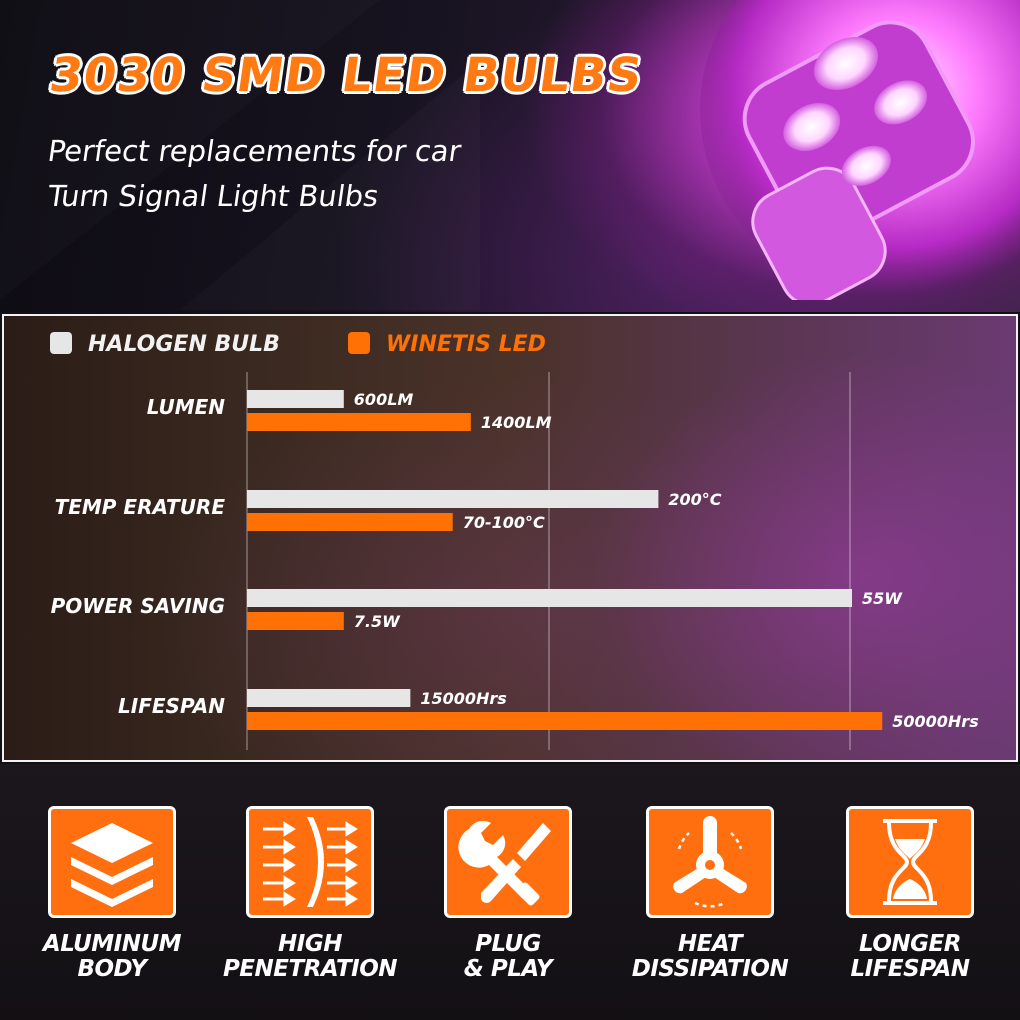 The image size is (1020, 1020). I want to click on category-label: LIFESPAN, so click(171, 706).